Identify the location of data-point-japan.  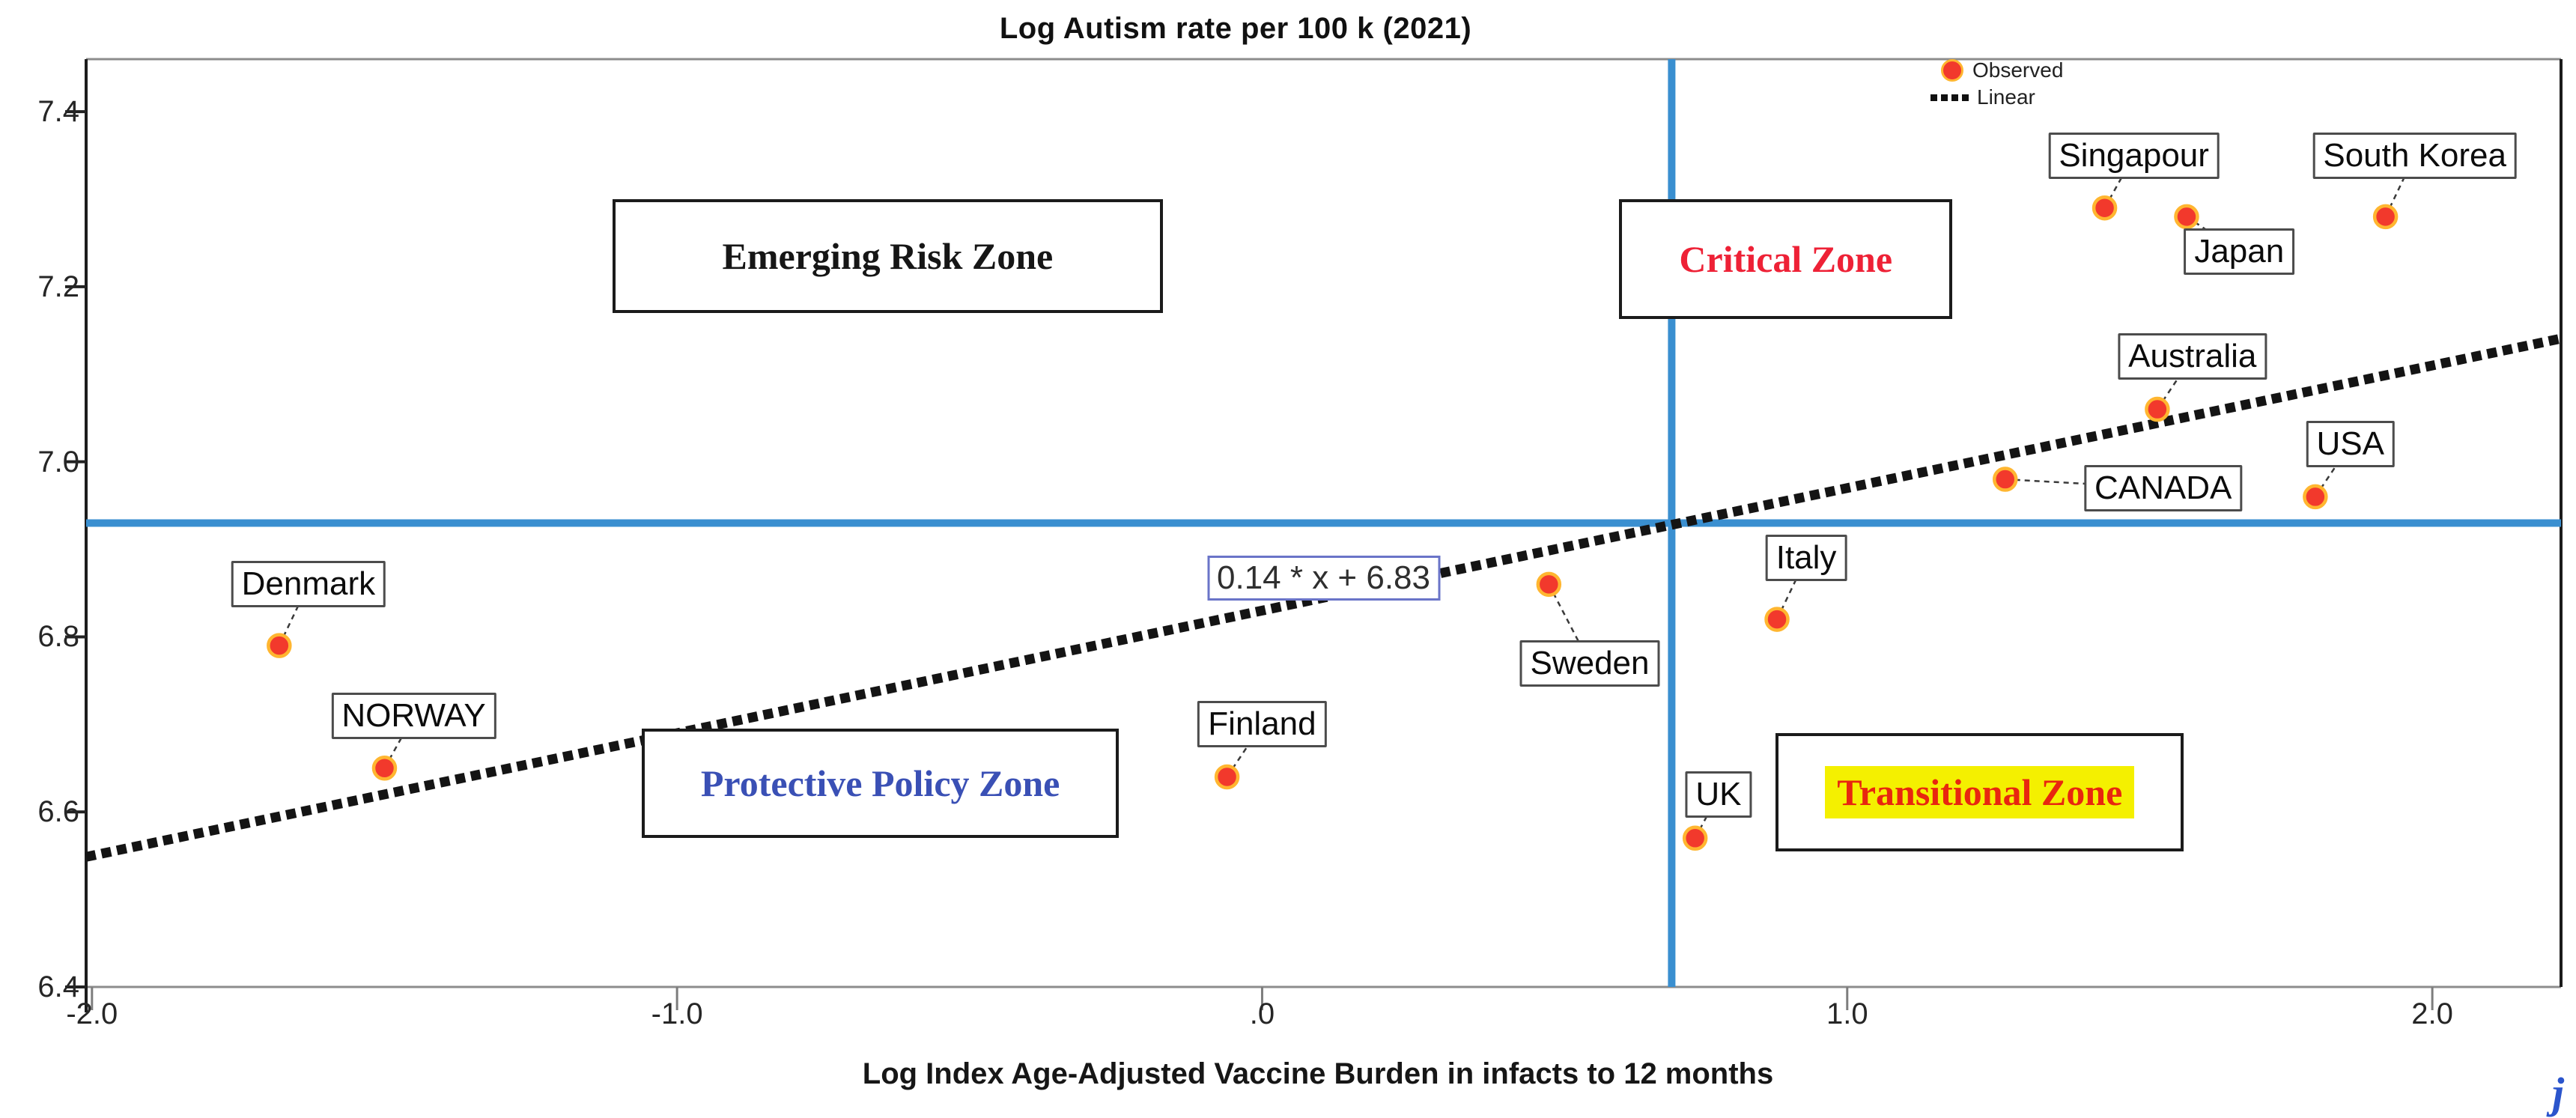
(2186, 217).